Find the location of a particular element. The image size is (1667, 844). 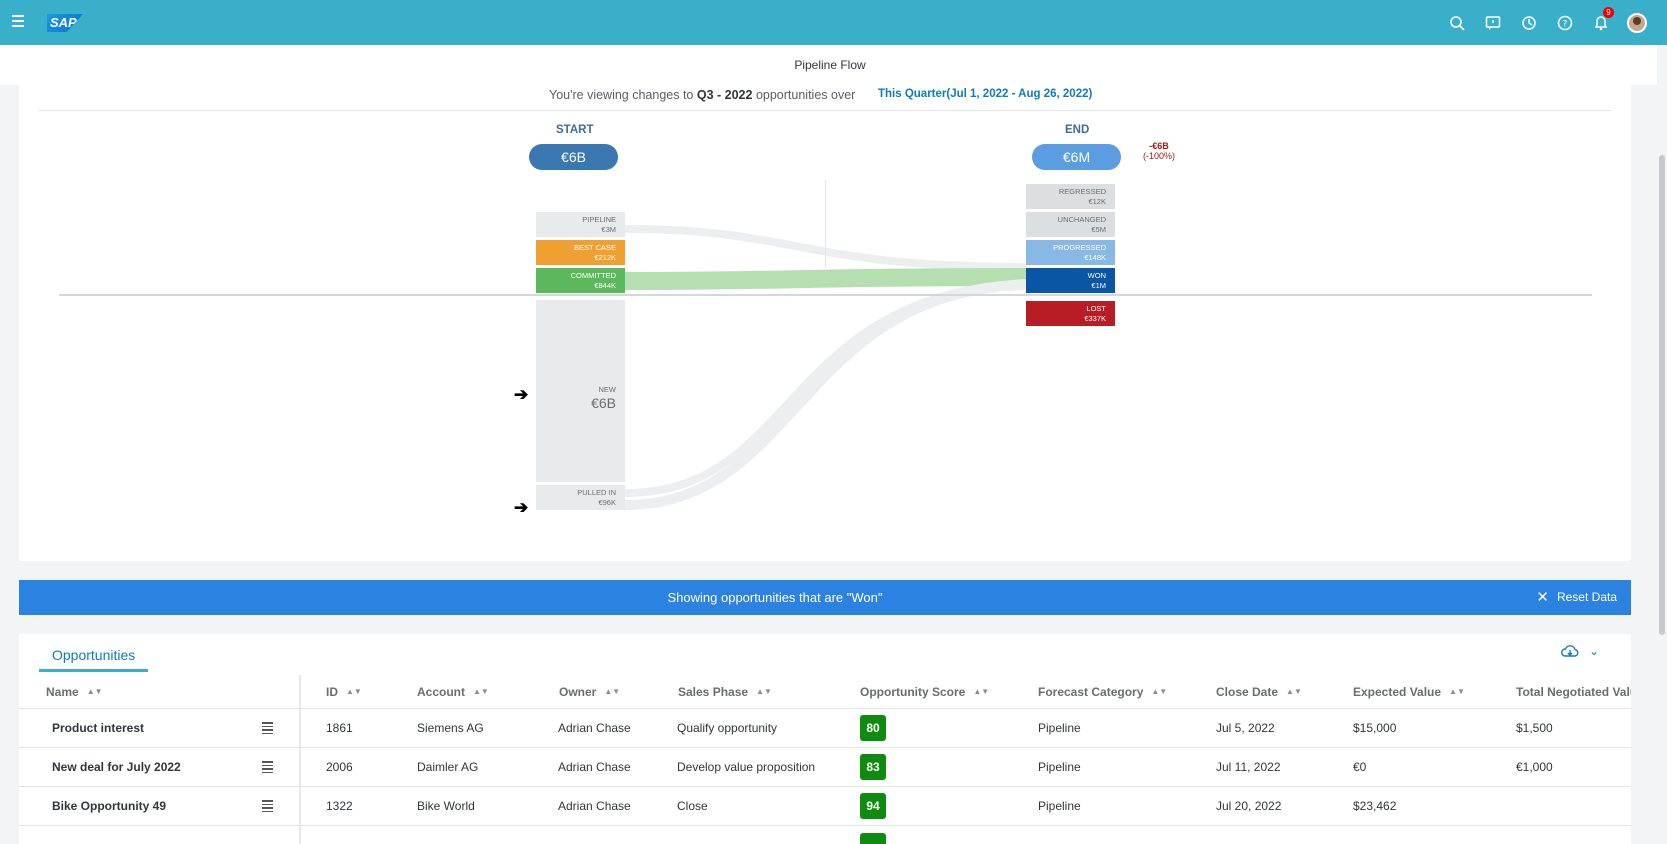

viewing-suffix: opportunities over is located at coordinates (805, 95).